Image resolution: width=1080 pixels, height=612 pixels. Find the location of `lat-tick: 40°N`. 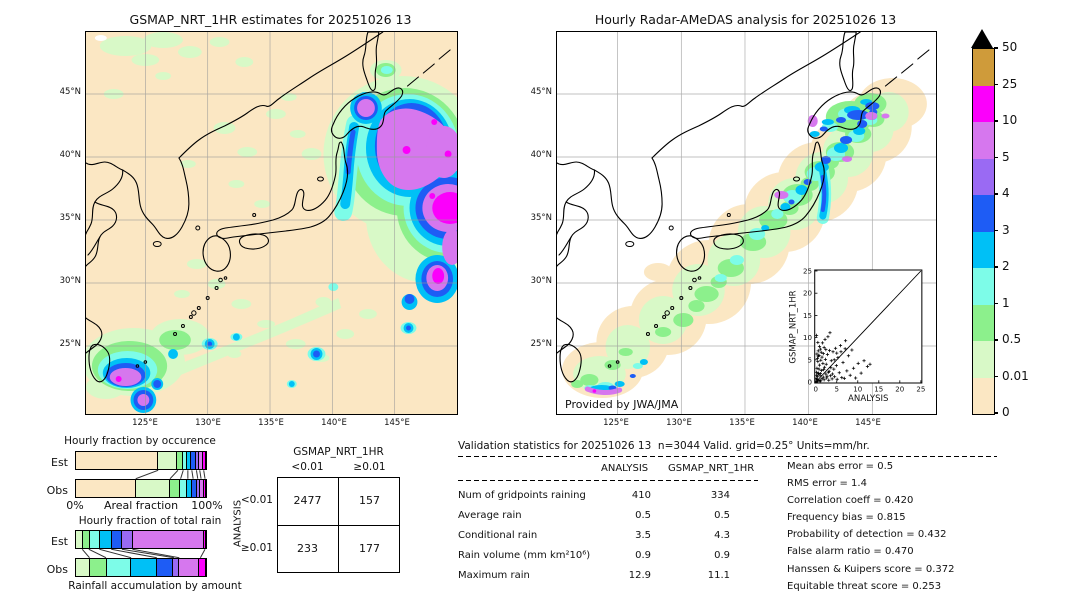

lat-tick: 40°N is located at coordinates (70, 155).